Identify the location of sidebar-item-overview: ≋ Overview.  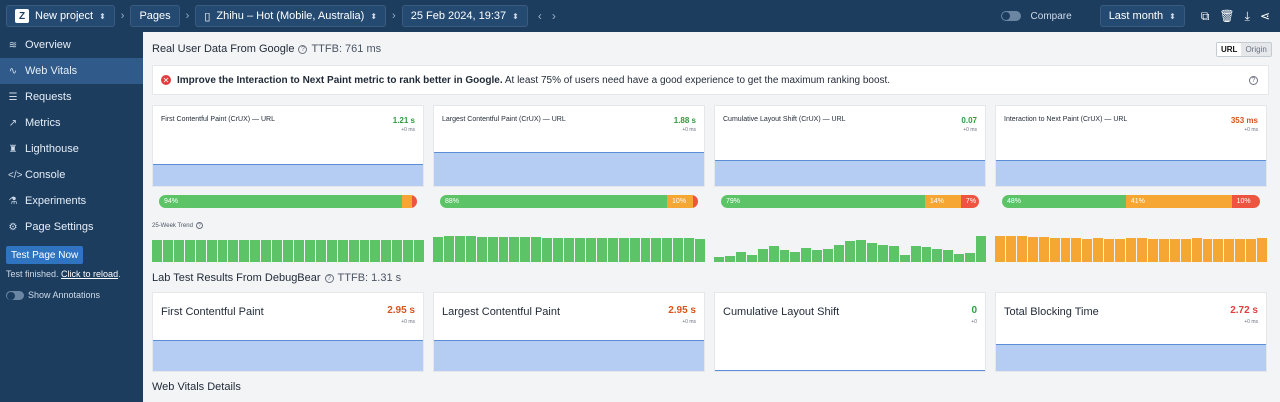
(71, 45).